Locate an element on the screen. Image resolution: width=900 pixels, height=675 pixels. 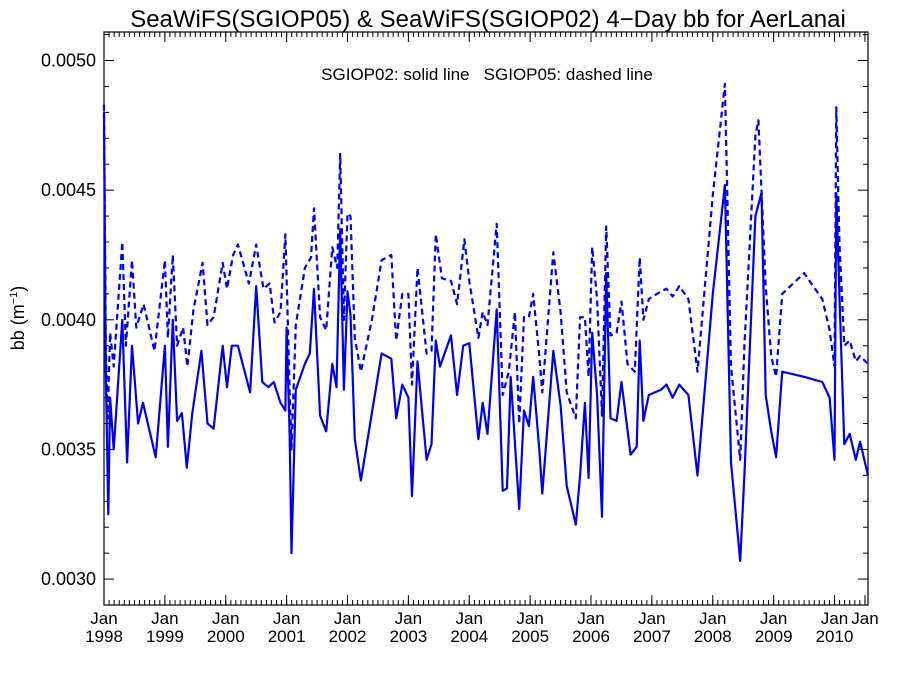
x-tick-year-label: 2006 is located at coordinates (591, 636).